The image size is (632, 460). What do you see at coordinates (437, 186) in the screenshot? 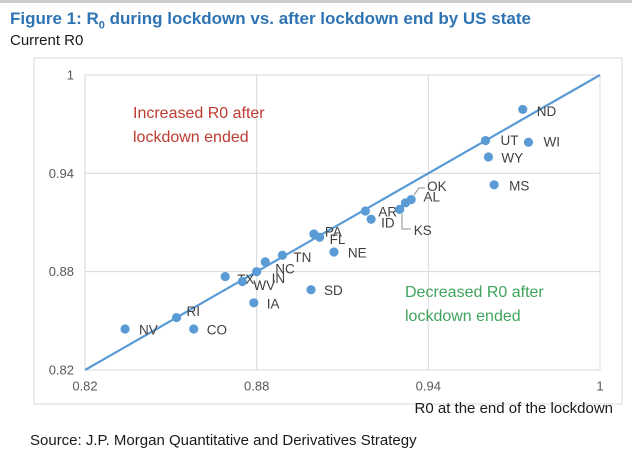
I see `data-point-label-ok: OK` at bounding box center [437, 186].